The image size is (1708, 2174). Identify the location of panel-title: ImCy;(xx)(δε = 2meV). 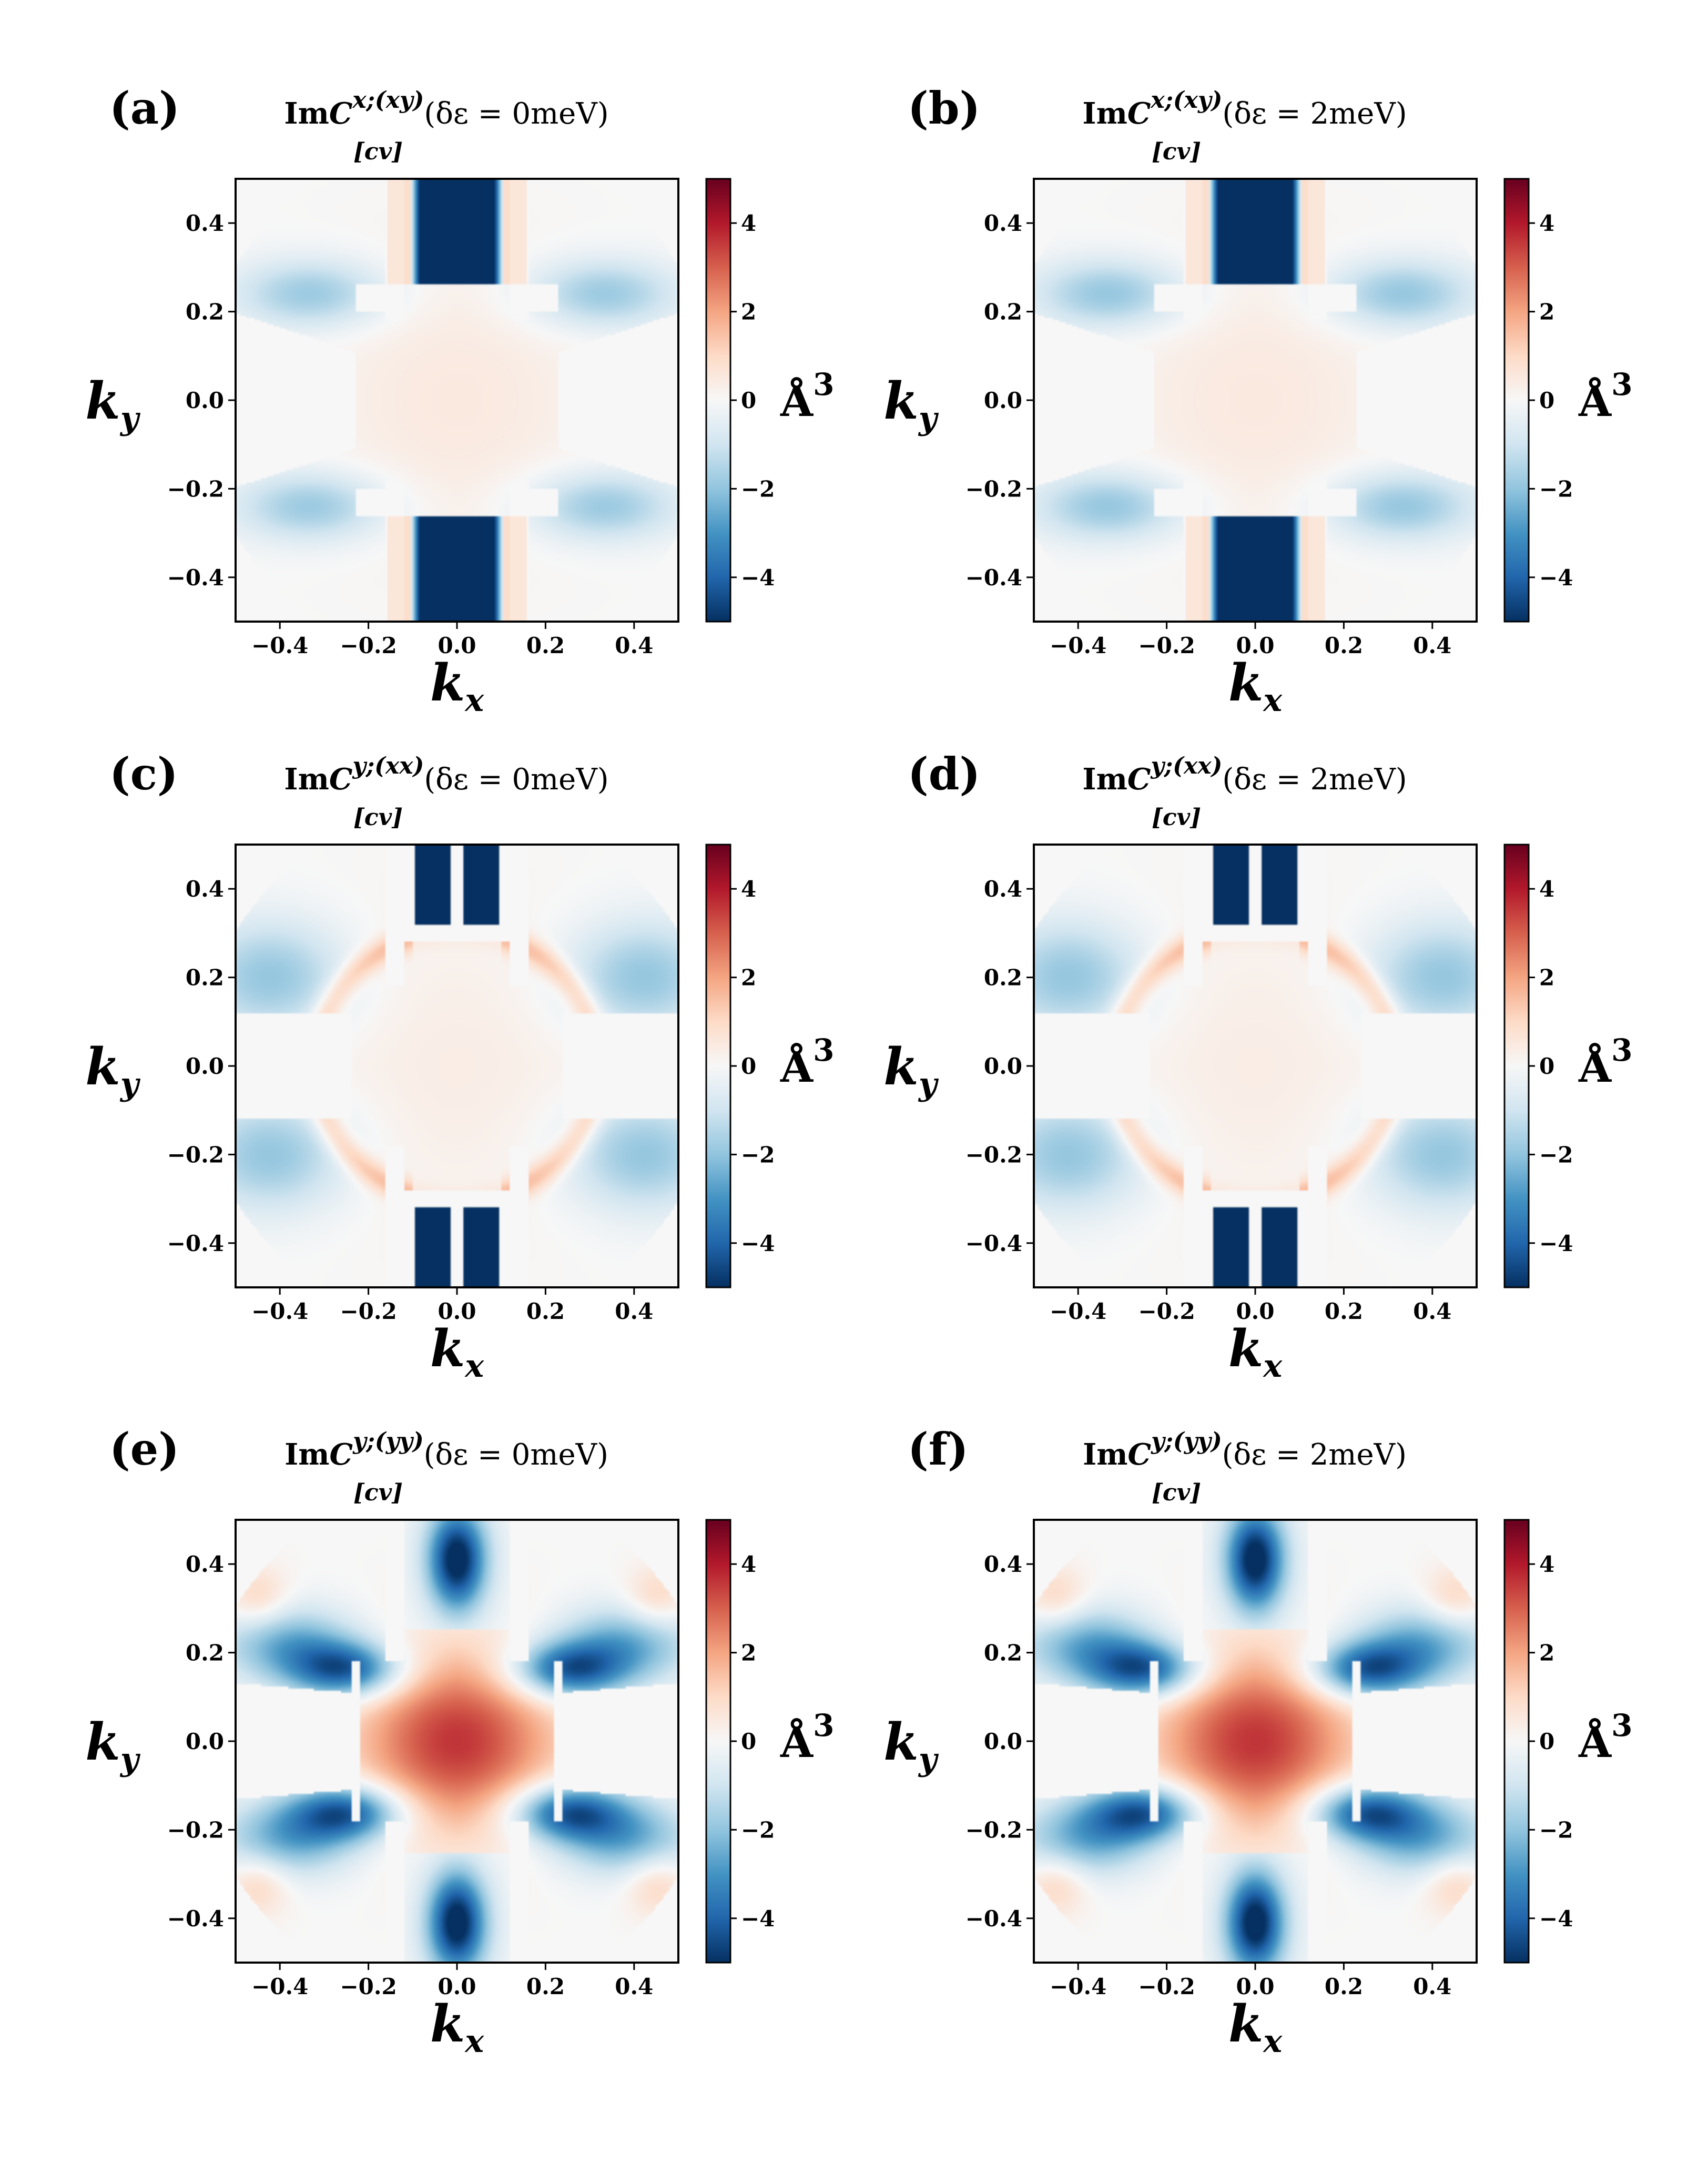
(1244, 775).